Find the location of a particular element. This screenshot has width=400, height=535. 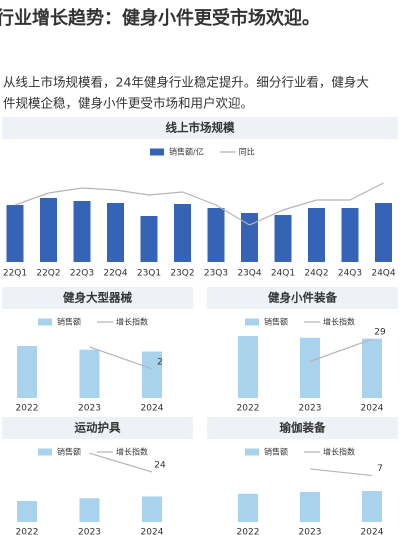

legend-label: 销售额/亿 is located at coordinates (186, 152).